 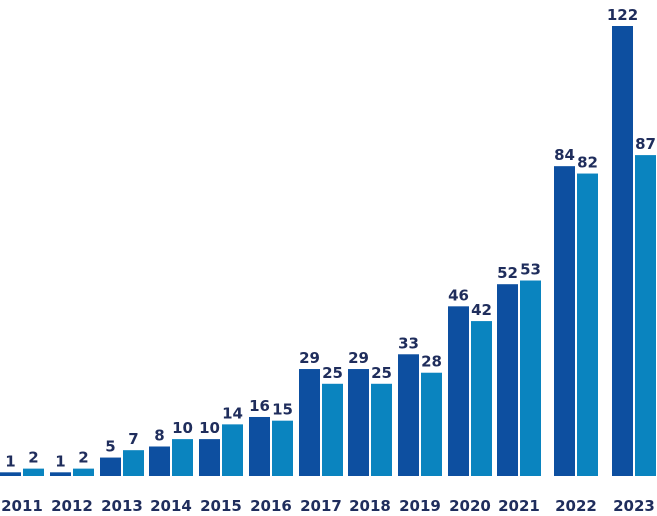 What do you see at coordinates (232, 413) in the screenshot?
I see `data-label-2015-series-2: 14` at bounding box center [232, 413].